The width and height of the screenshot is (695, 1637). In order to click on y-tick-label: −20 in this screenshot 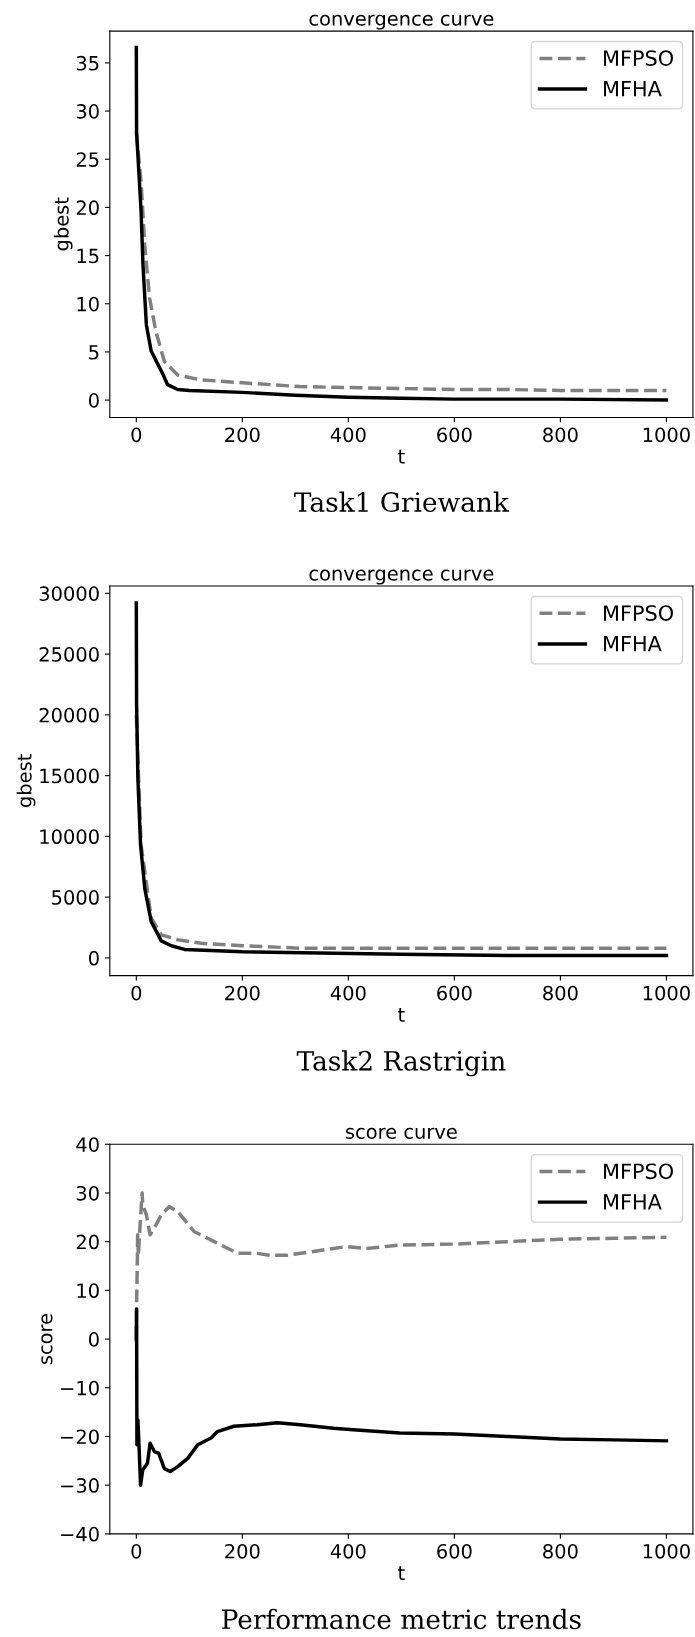, I will do `click(80, 1437)`.